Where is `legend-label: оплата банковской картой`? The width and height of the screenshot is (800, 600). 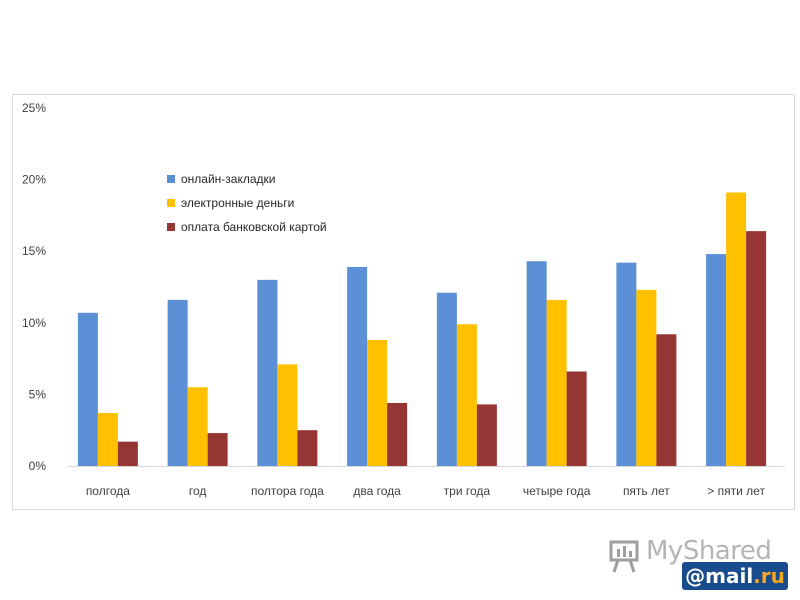
legend-label: оплата банковской картой is located at coordinates (254, 227).